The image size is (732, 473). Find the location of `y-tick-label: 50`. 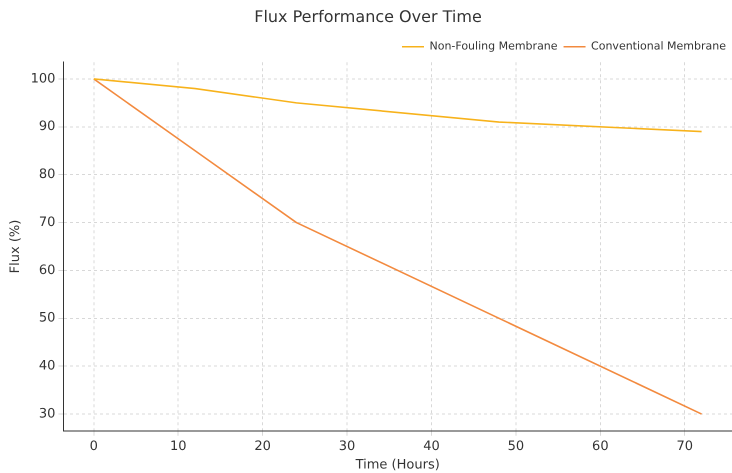

y-tick-label: 50 is located at coordinates (47, 318).